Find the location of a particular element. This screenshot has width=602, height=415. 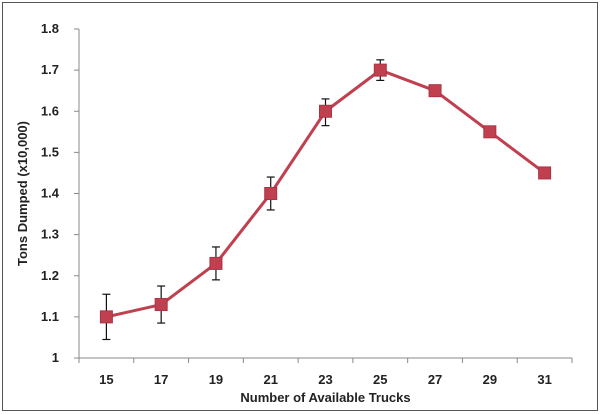

y-tick-label: 1.1 is located at coordinates (50, 316).